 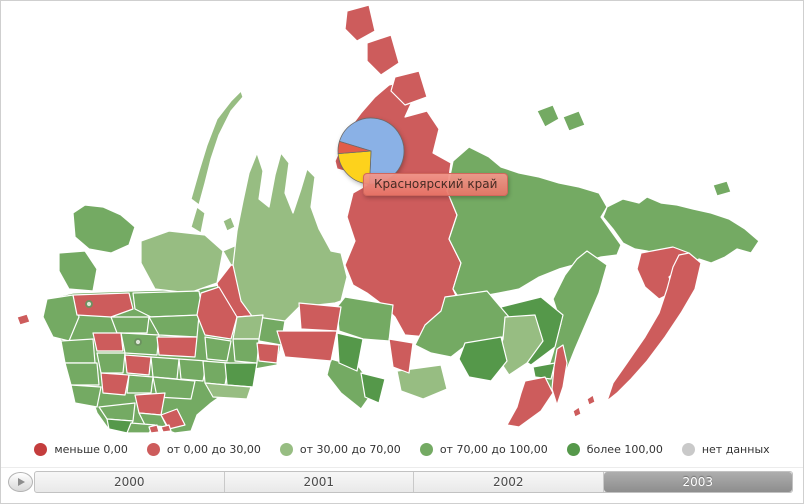 What do you see at coordinates (78, 271) in the screenshot?
I see `map-region-karelia` at bounding box center [78, 271].